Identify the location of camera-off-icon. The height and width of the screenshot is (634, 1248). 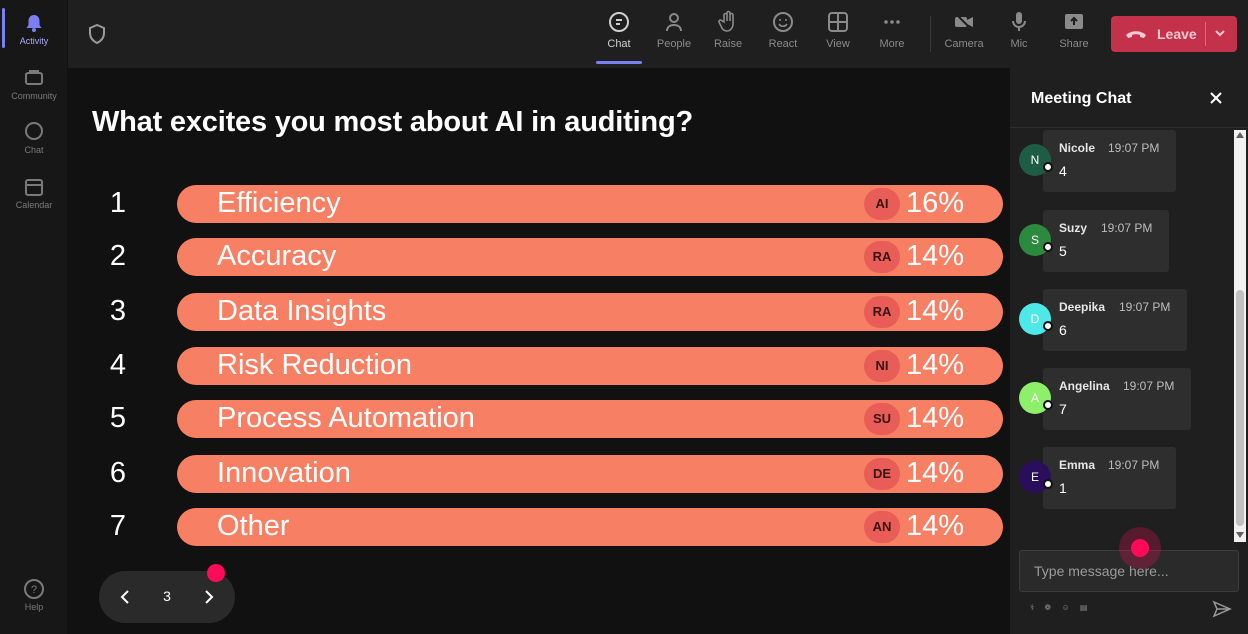
(964, 22).